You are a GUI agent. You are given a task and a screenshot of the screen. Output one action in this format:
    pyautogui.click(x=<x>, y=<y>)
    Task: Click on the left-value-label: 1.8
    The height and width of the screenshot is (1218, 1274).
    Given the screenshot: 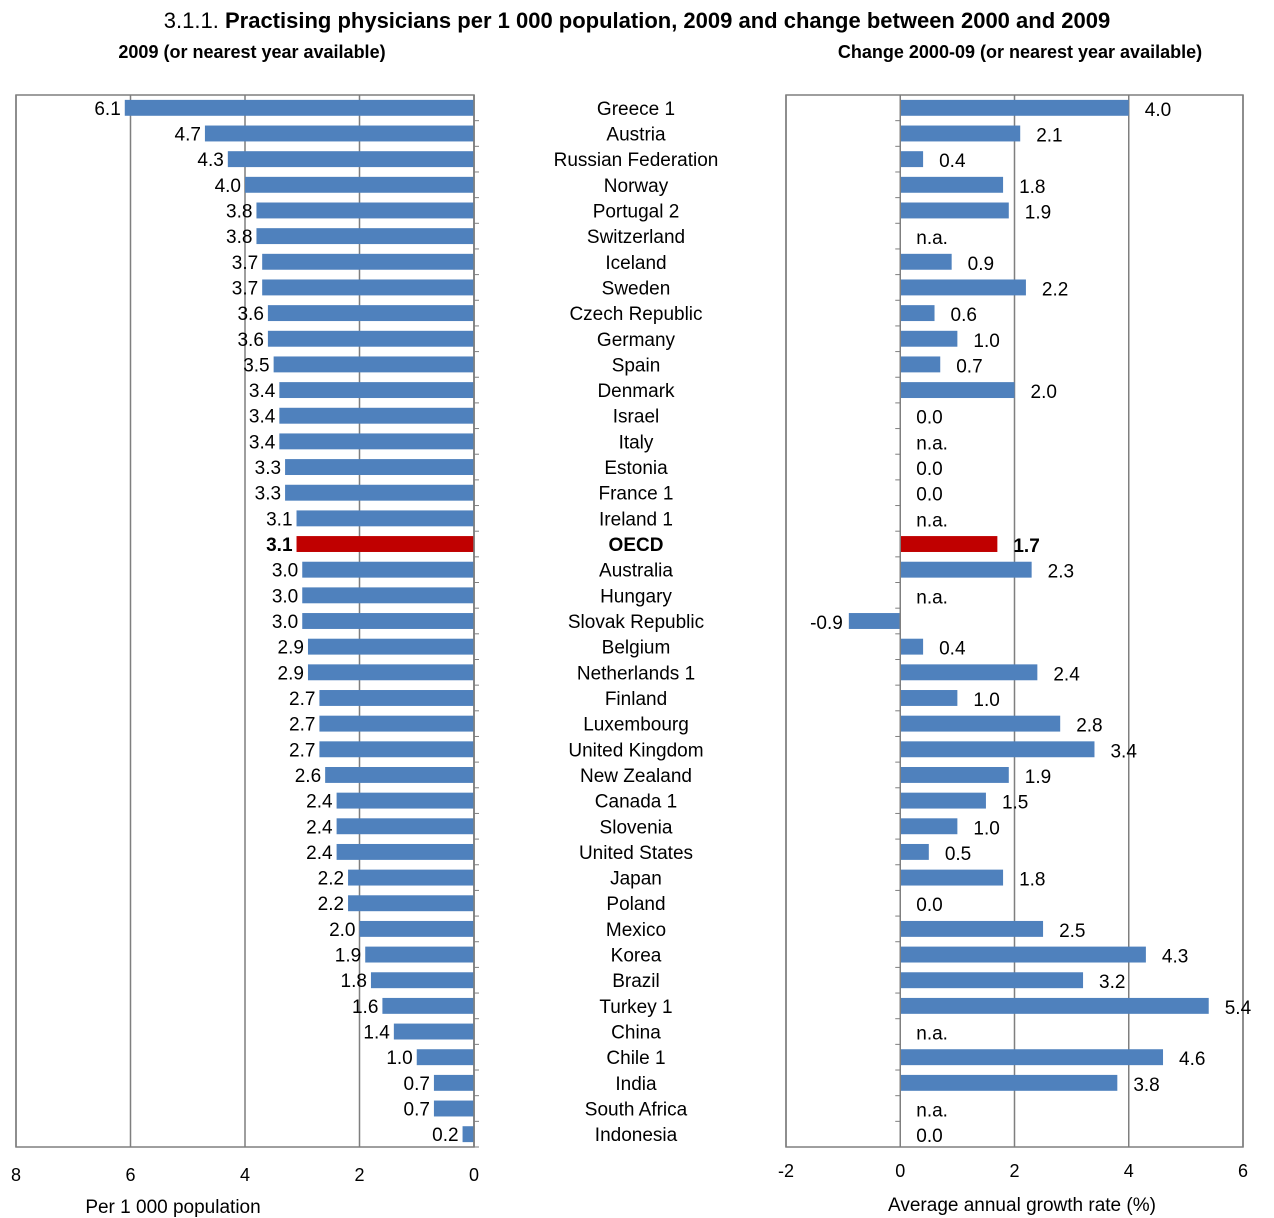 What is the action you would take?
    pyautogui.click(x=354, y=981)
    